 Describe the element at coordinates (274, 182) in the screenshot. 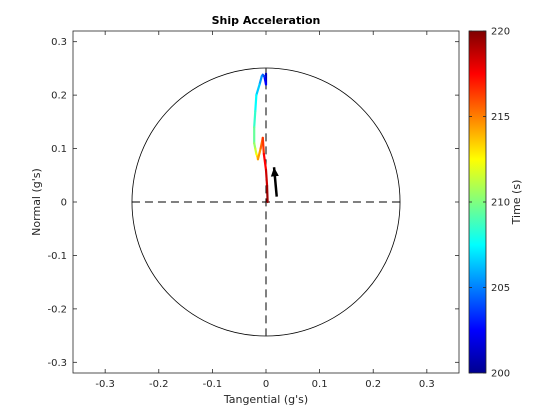

I see `current-acceleration-vector` at that location.